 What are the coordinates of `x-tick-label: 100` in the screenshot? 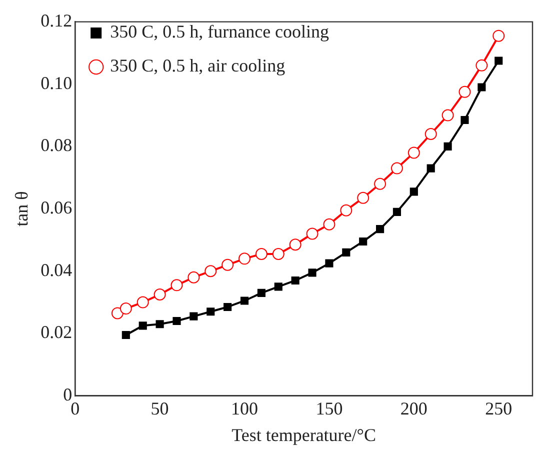 It's located at (244, 408).